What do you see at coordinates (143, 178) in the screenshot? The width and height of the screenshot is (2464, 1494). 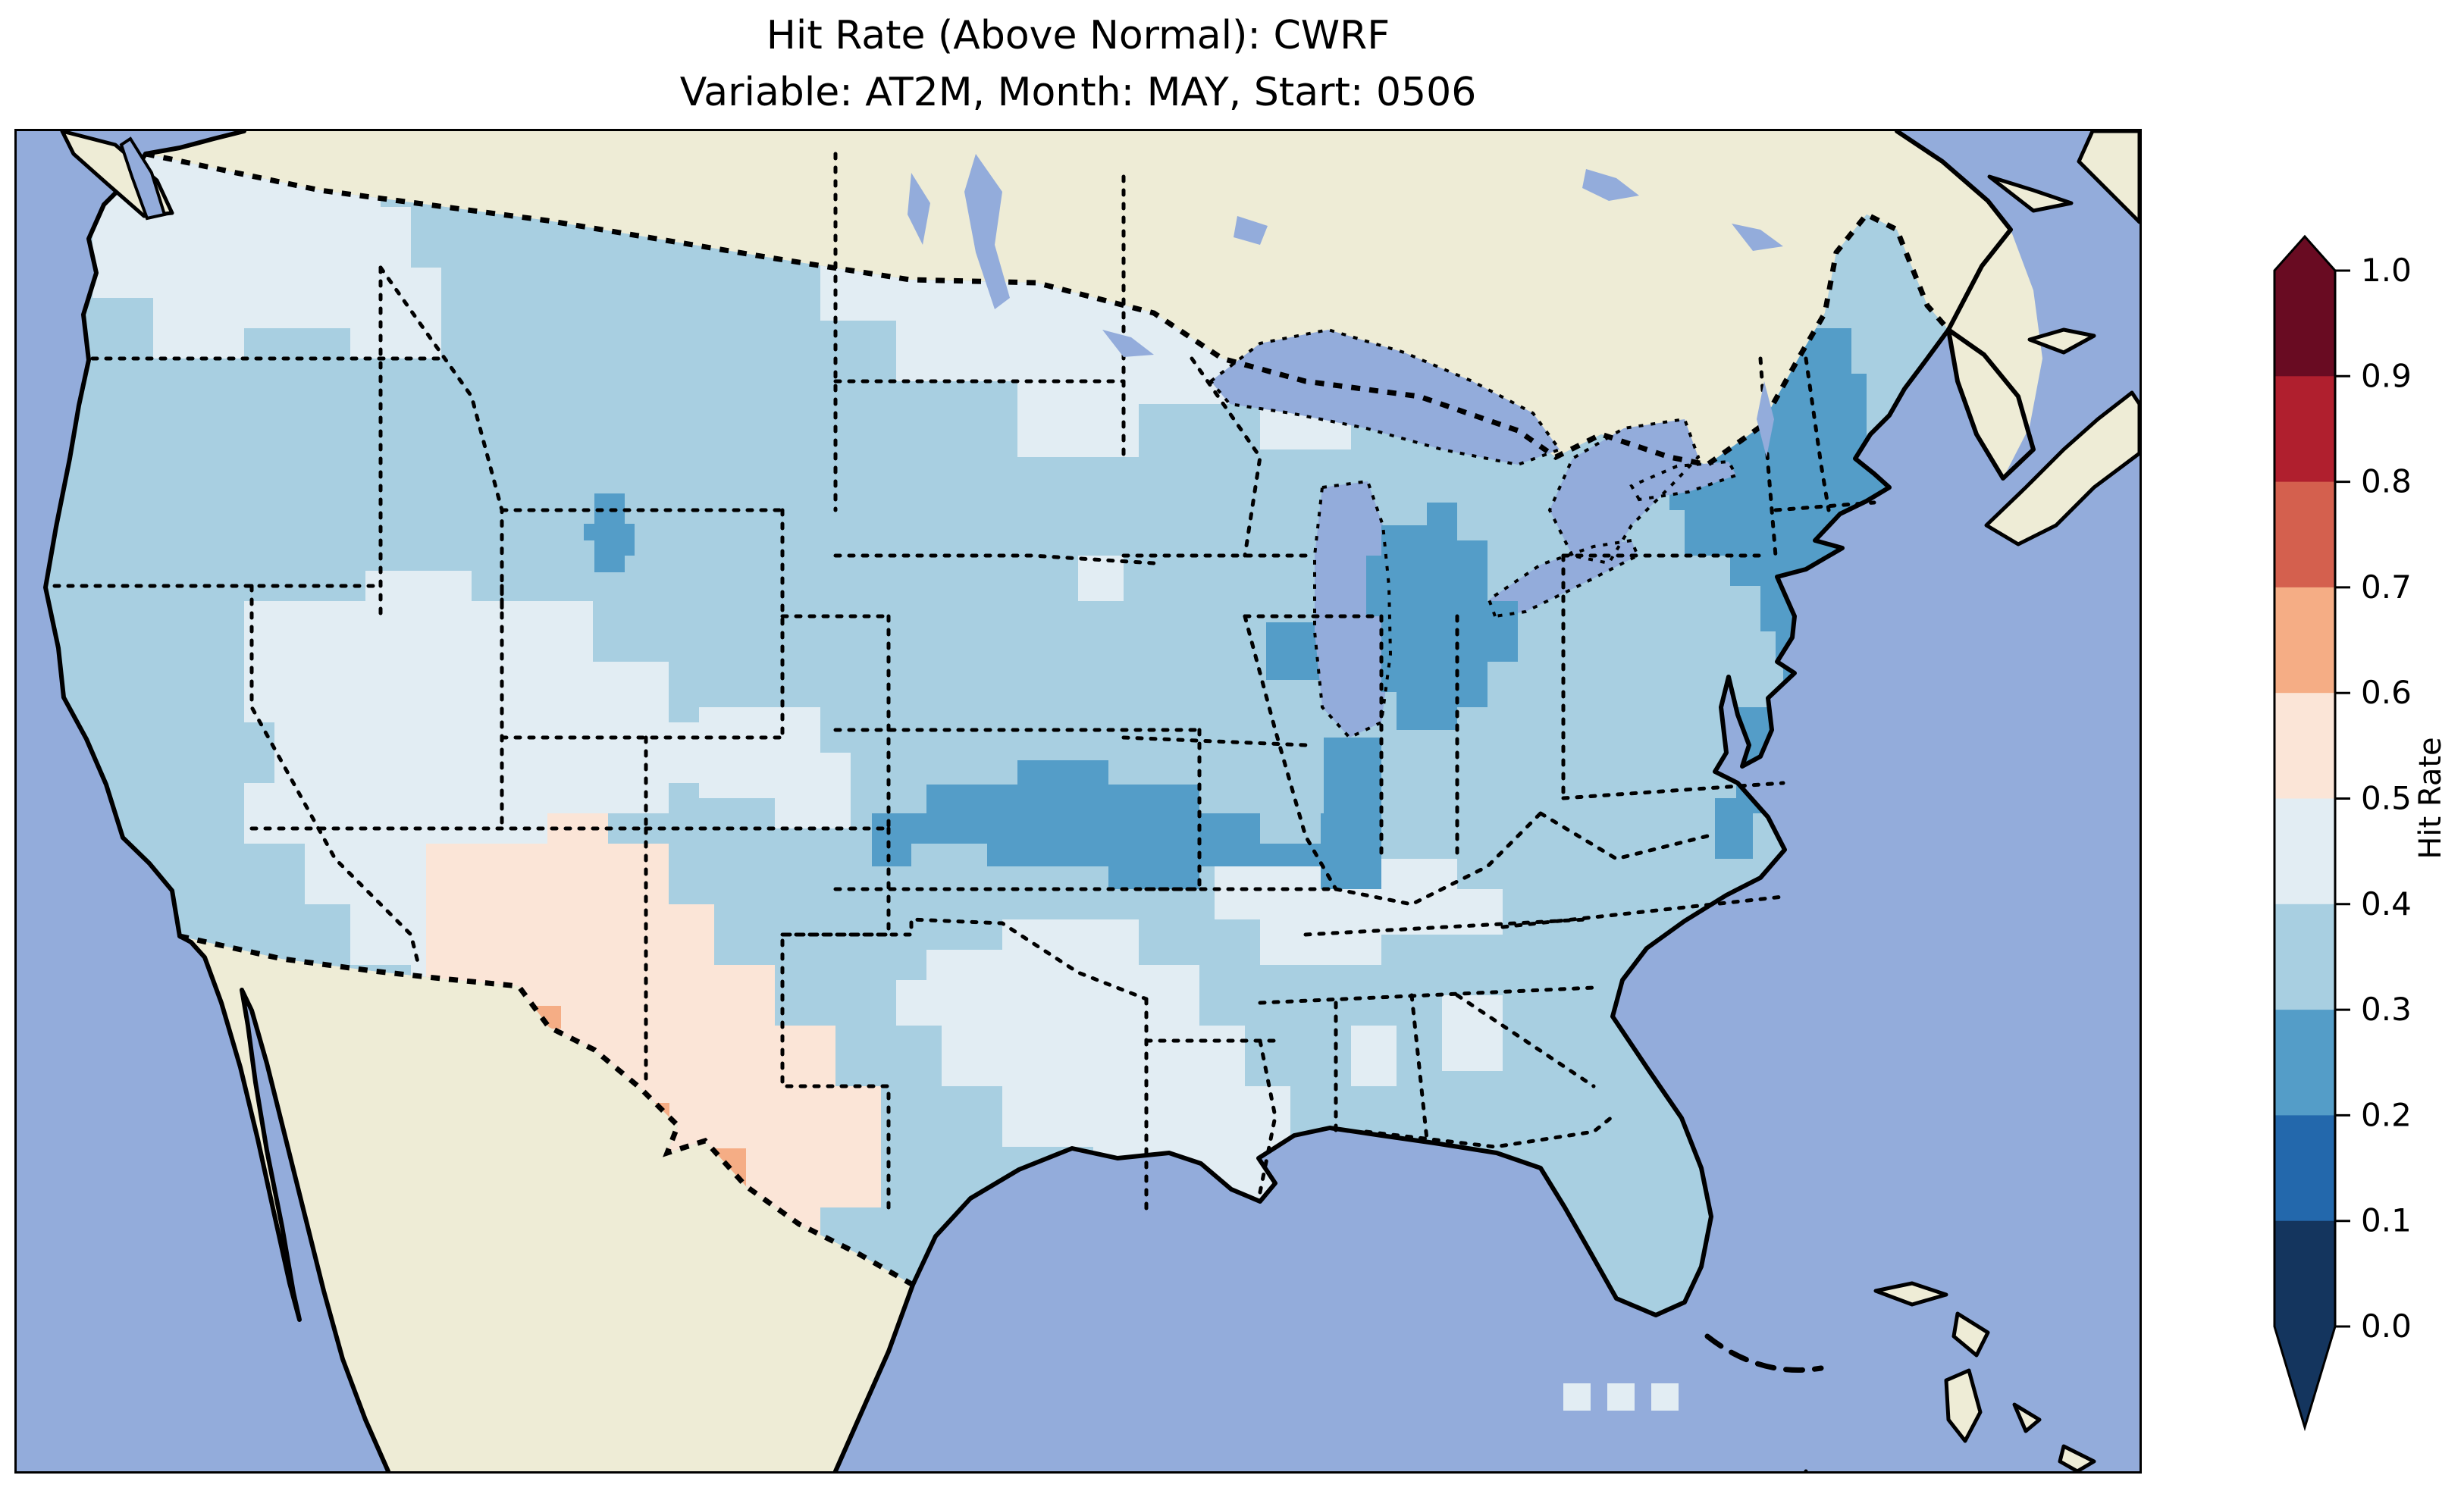 I see `puget-sound` at bounding box center [143, 178].